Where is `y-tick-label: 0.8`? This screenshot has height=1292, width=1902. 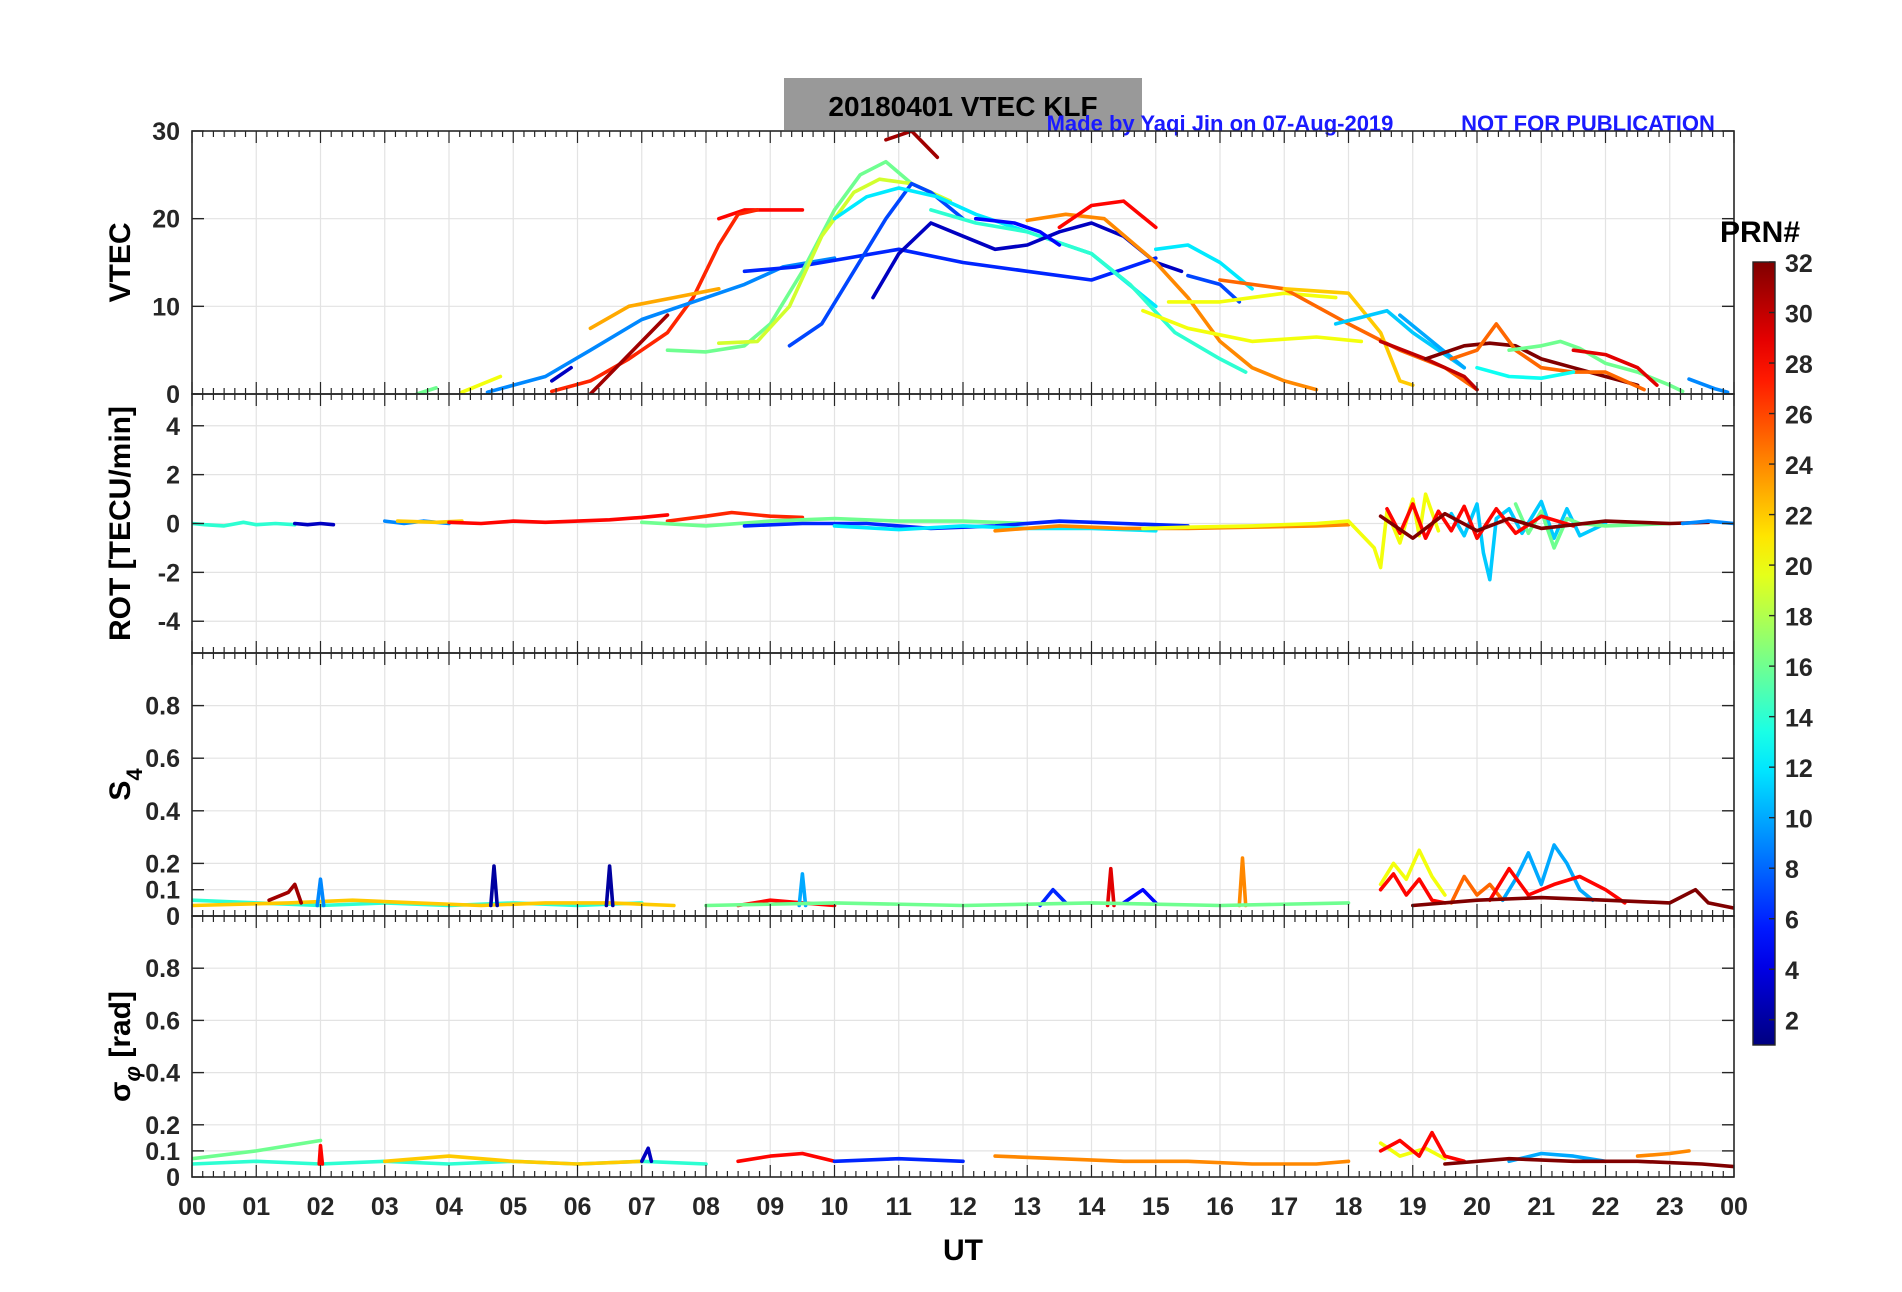 y-tick-label: 0.8 is located at coordinates (162, 707).